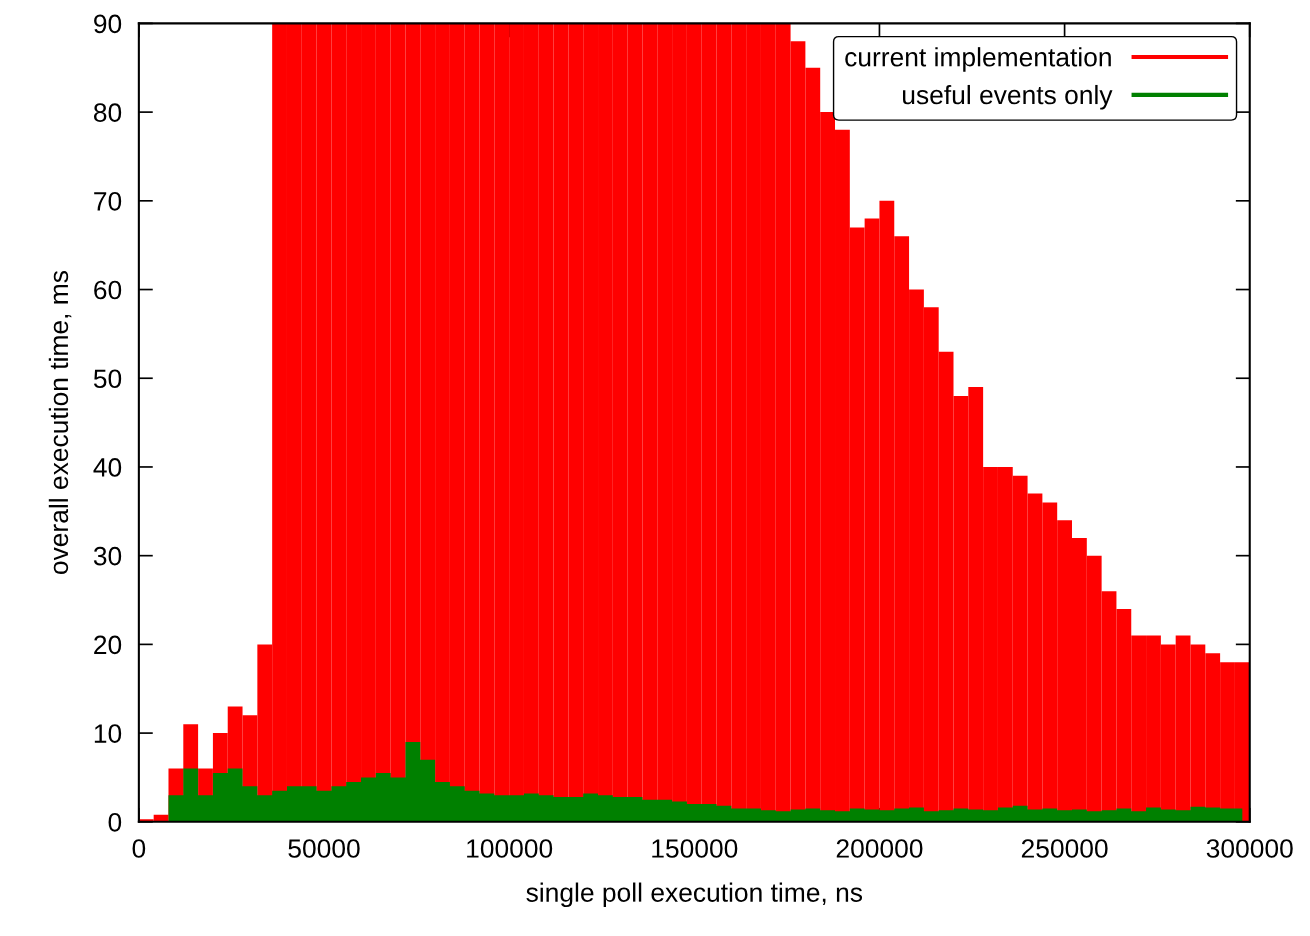  I want to click on x-tick-label: 100000, so click(510, 848).